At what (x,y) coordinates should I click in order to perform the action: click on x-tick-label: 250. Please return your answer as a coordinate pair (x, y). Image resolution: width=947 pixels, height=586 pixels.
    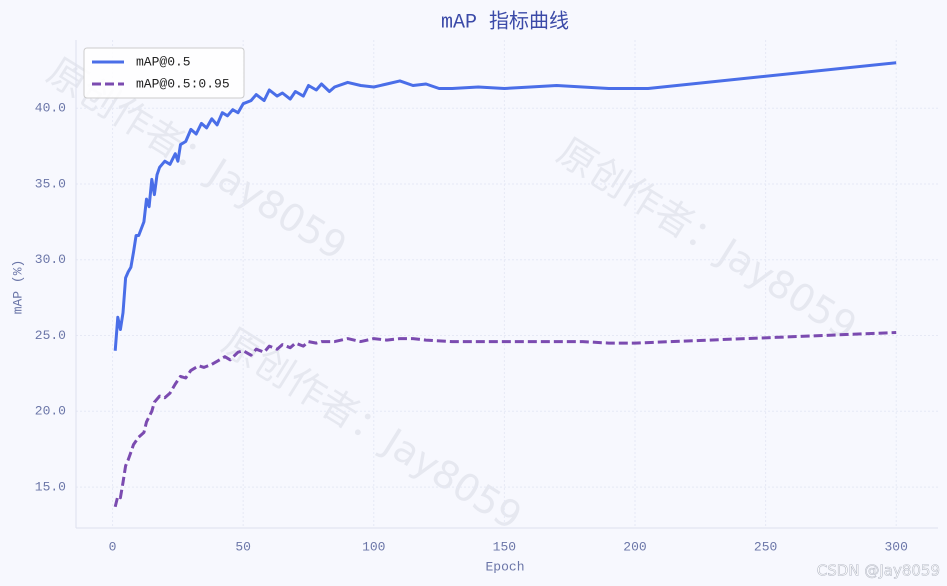
    Looking at the image, I should click on (765, 546).